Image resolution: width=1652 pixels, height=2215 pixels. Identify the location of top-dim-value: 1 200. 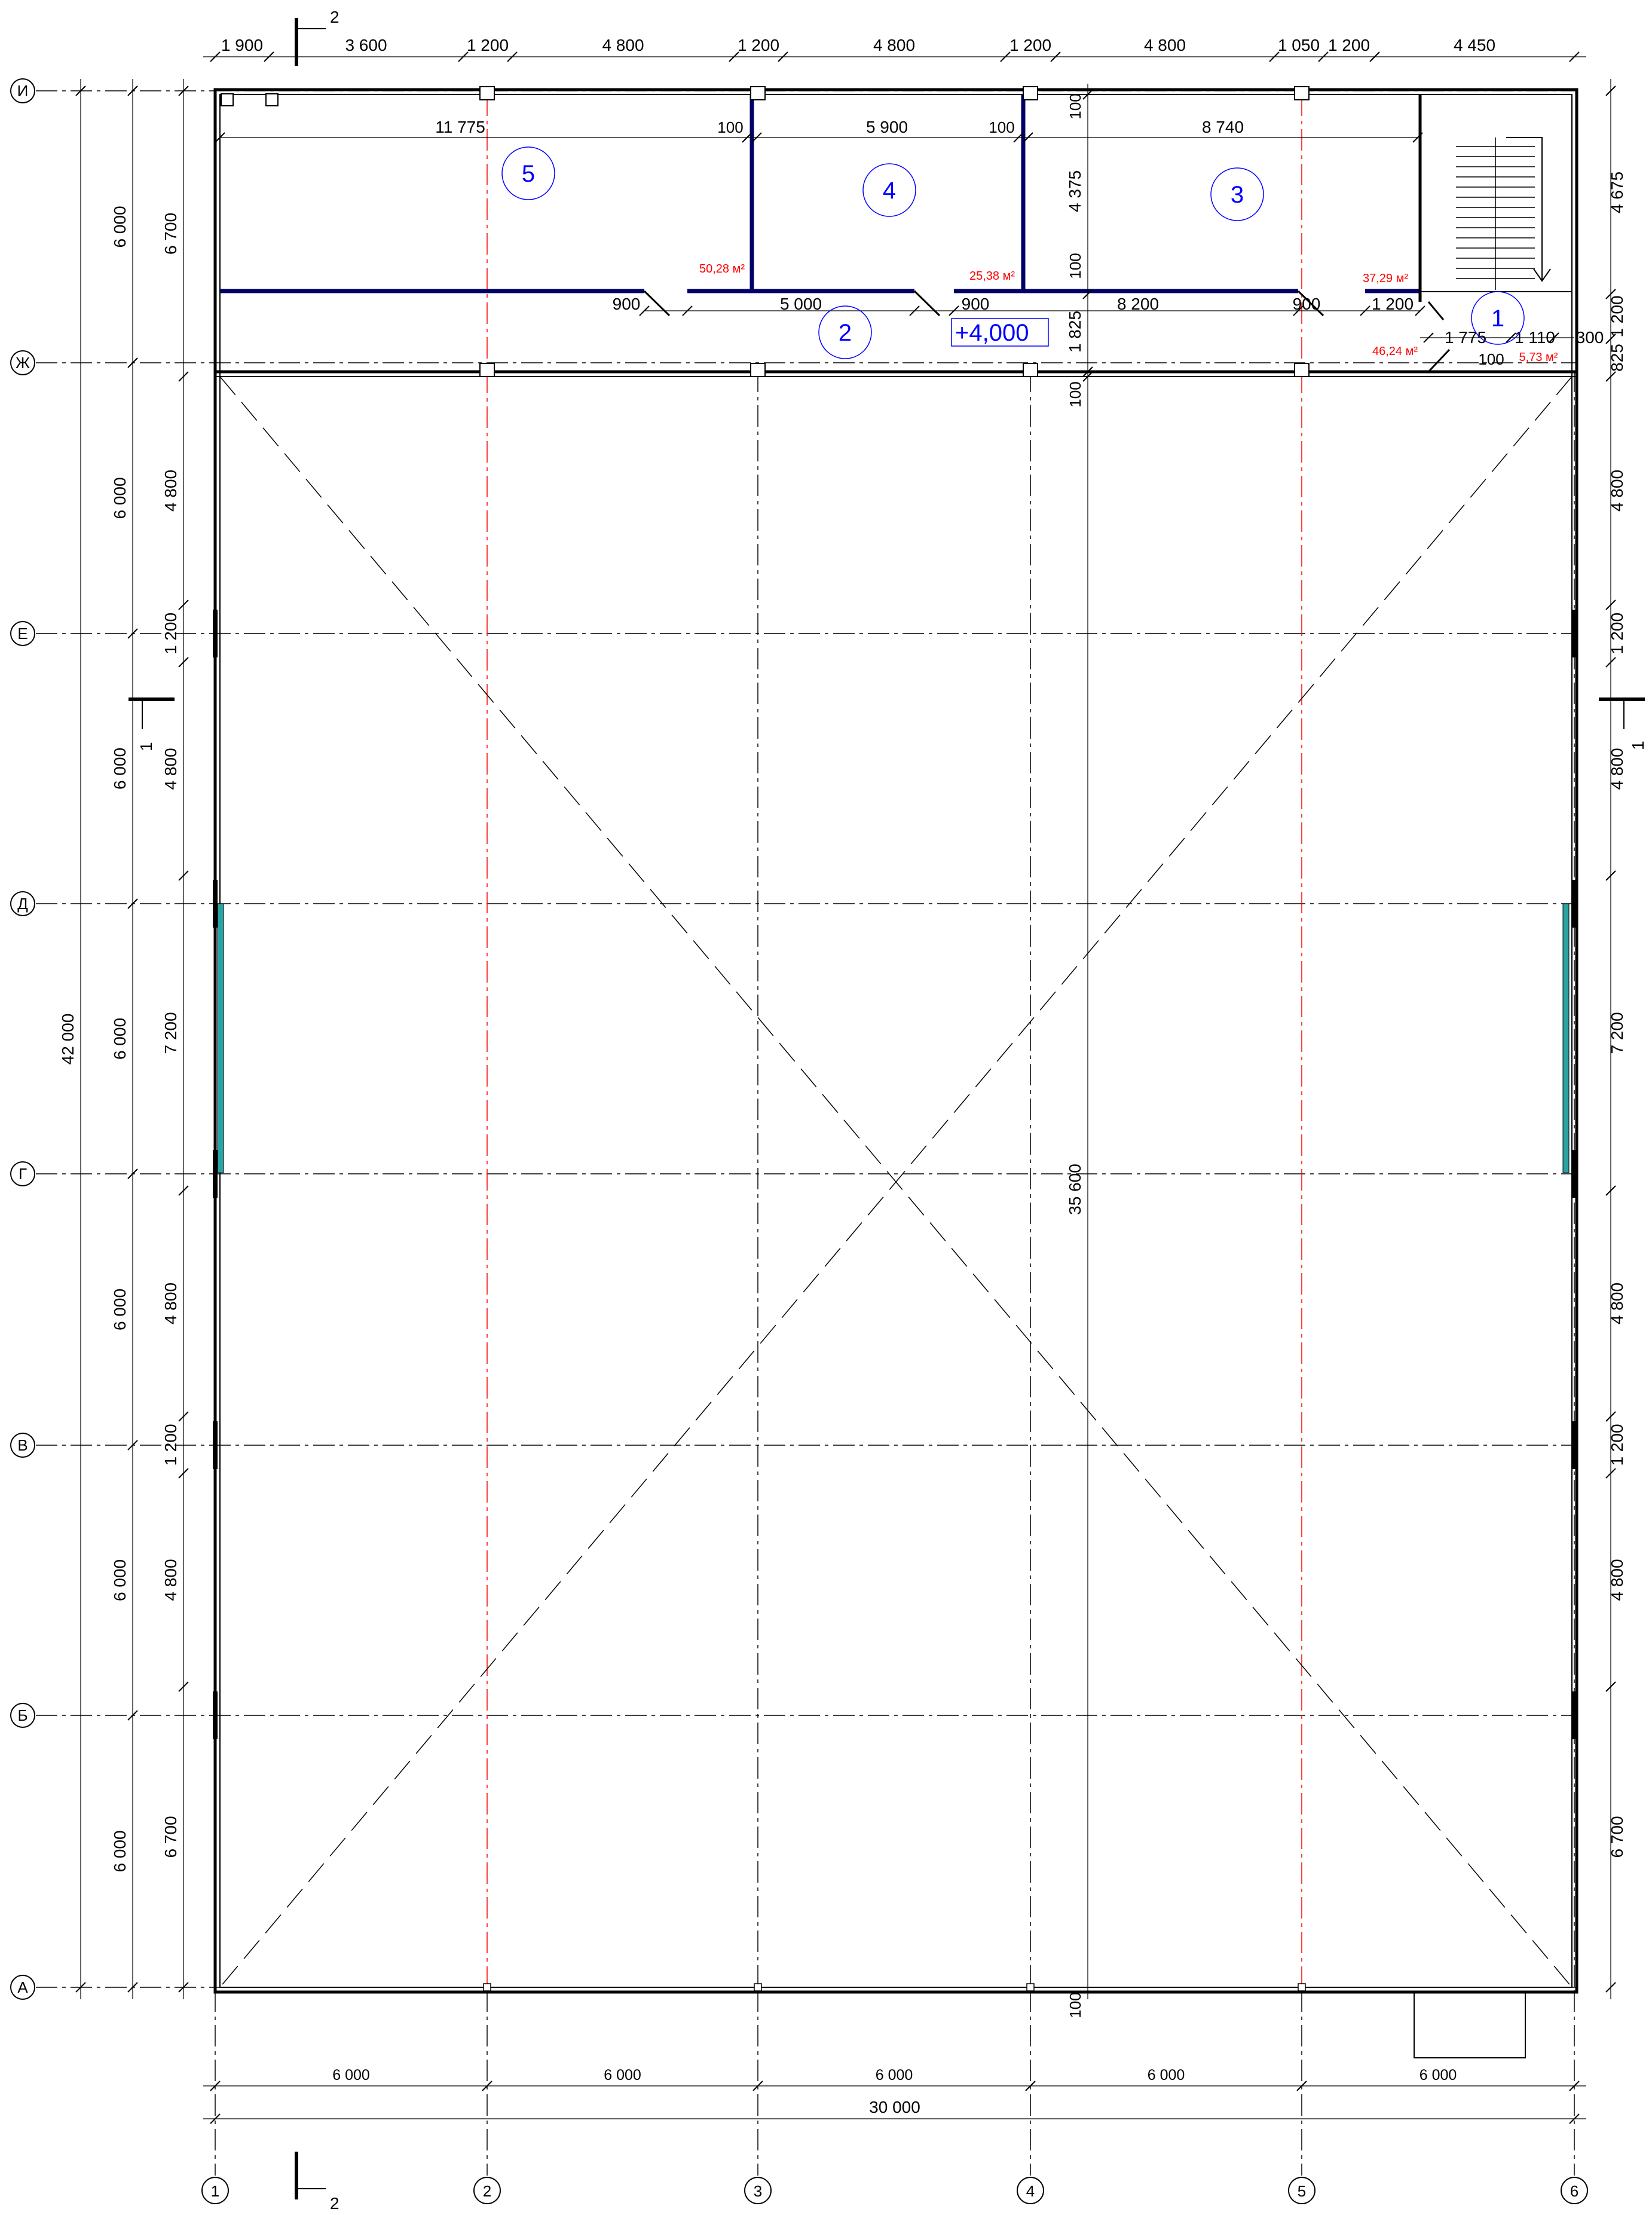
(1349, 45).